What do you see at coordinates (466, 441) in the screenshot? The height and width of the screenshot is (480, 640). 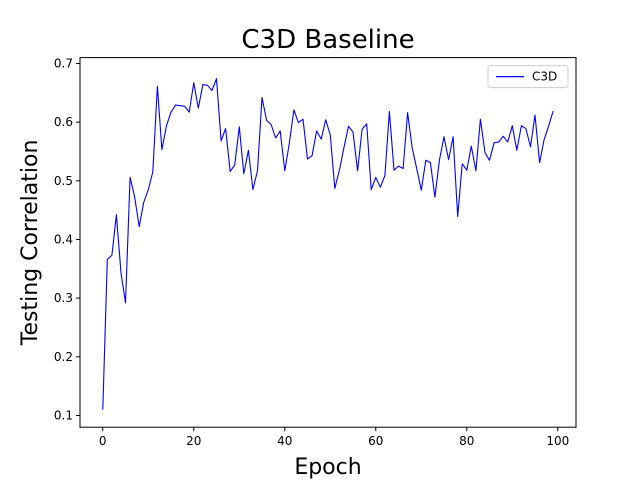 I see `x-tick-label: 80` at bounding box center [466, 441].